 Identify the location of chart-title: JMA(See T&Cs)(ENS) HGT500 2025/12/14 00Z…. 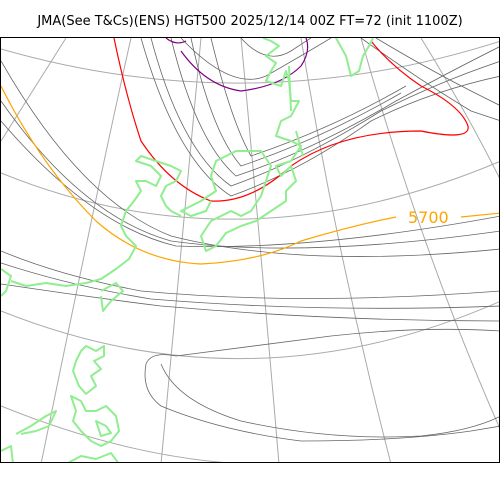
(250, 21).